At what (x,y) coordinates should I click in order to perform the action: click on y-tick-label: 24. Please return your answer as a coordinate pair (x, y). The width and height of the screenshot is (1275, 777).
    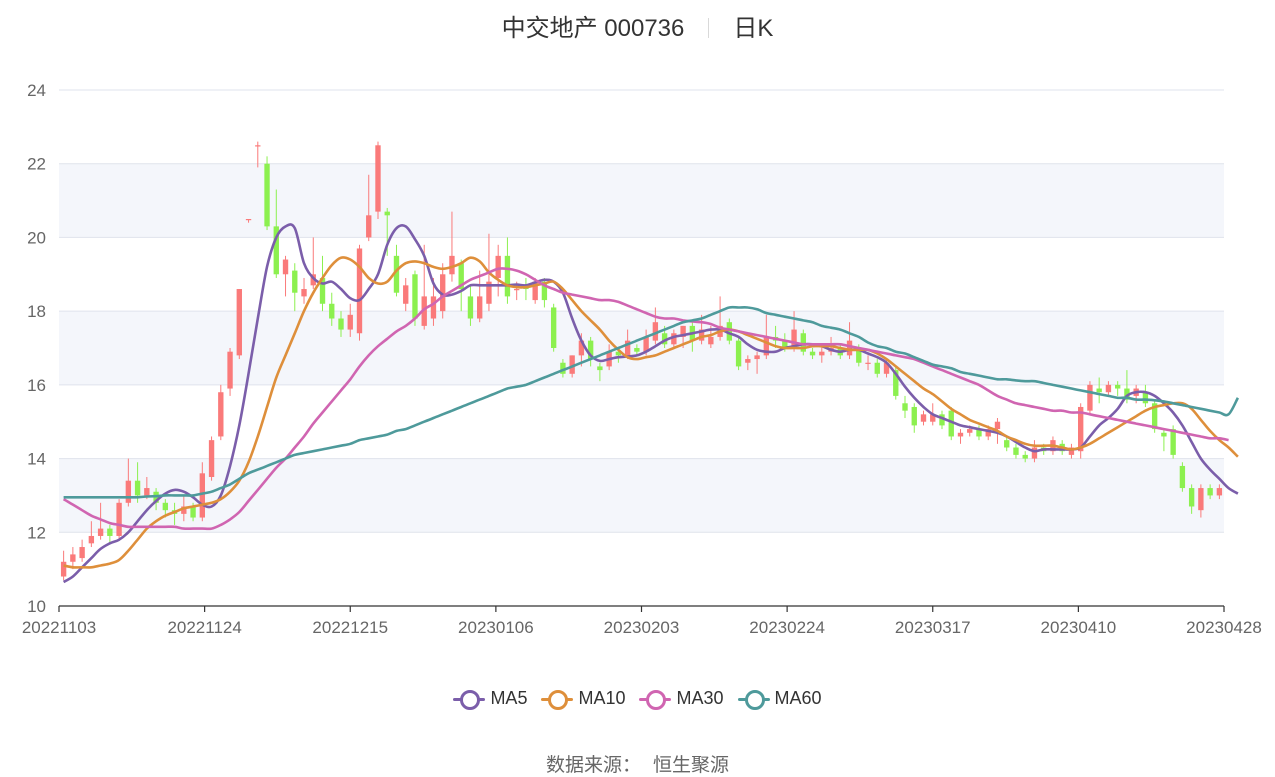
    Looking at the image, I should click on (36, 90).